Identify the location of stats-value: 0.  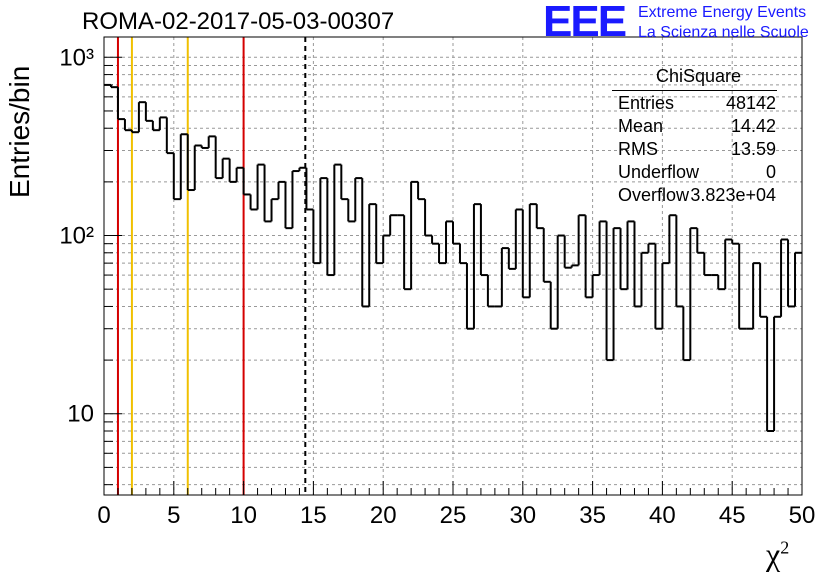
(770, 172).